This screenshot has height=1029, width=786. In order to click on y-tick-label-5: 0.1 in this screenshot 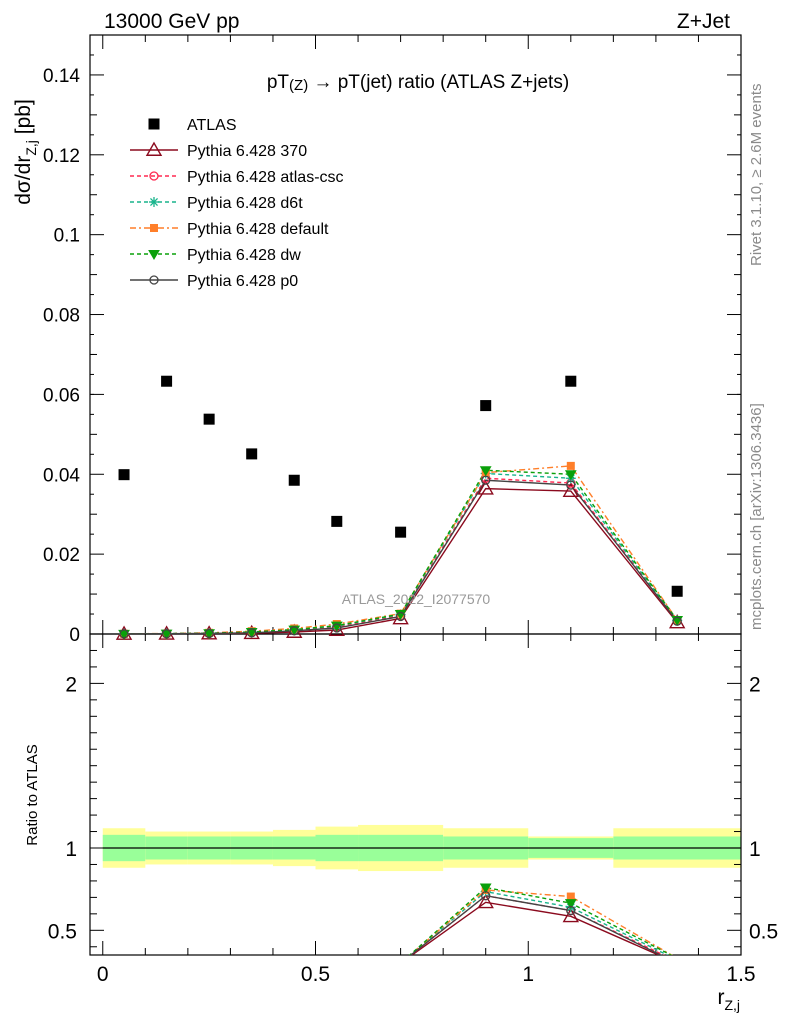, I will do `click(67, 236)`.